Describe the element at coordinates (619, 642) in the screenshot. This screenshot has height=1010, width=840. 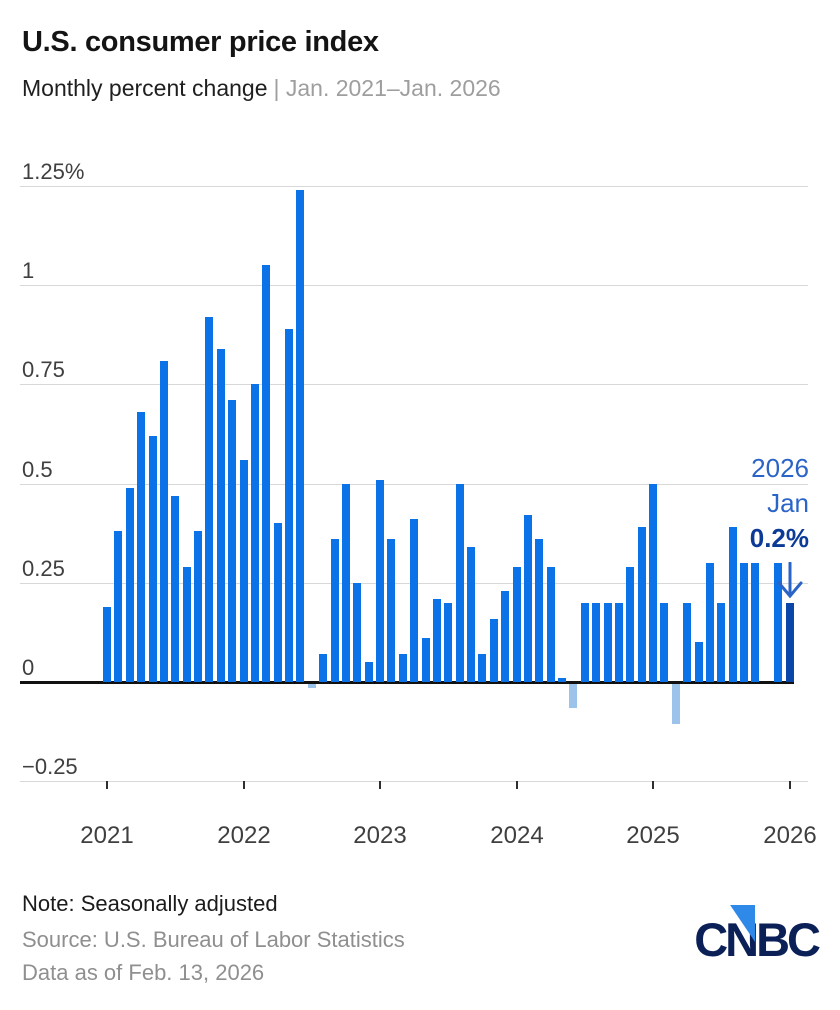
I see `bar-oct-2024` at that location.